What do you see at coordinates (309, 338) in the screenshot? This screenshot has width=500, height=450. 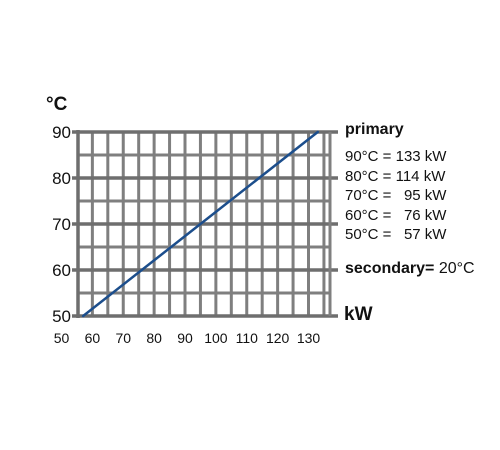 I see `x-tick-label: 130` at bounding box center [309, 338].